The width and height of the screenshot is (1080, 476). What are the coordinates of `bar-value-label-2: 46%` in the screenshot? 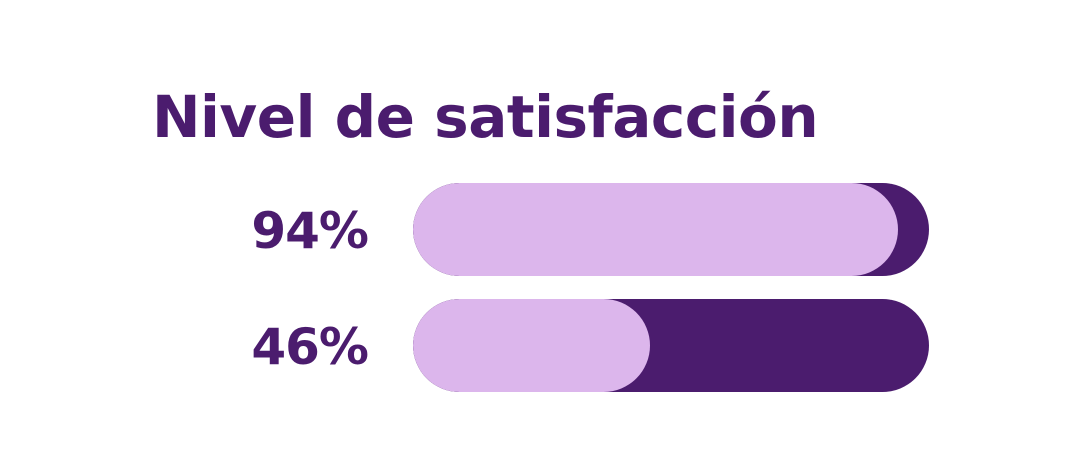 It's located at (310, 347).